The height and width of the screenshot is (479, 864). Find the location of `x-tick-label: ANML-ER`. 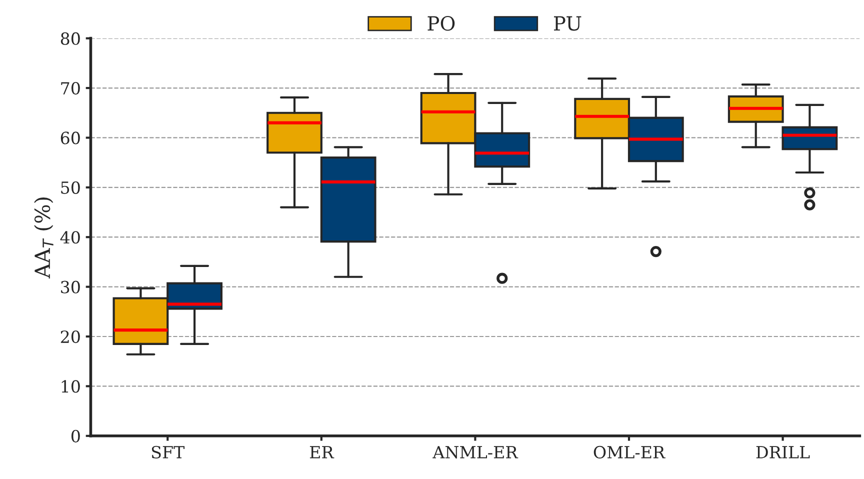

x-tick-label: ANML-ER is located at coordinates (475, 452).